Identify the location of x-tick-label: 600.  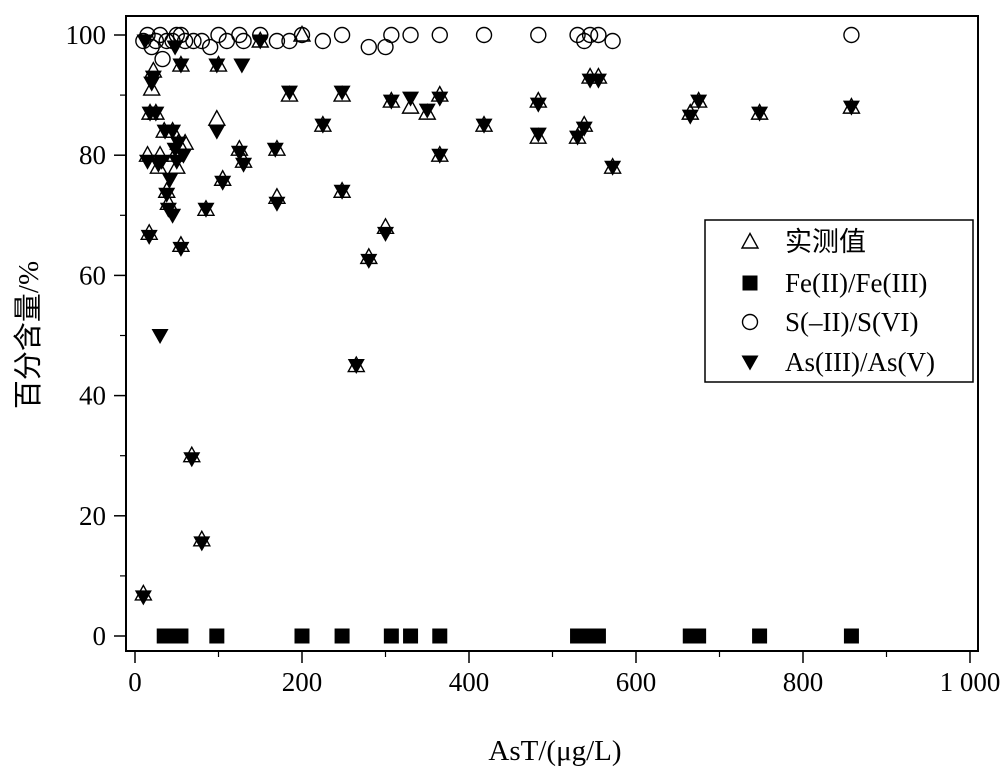
(636, 682).